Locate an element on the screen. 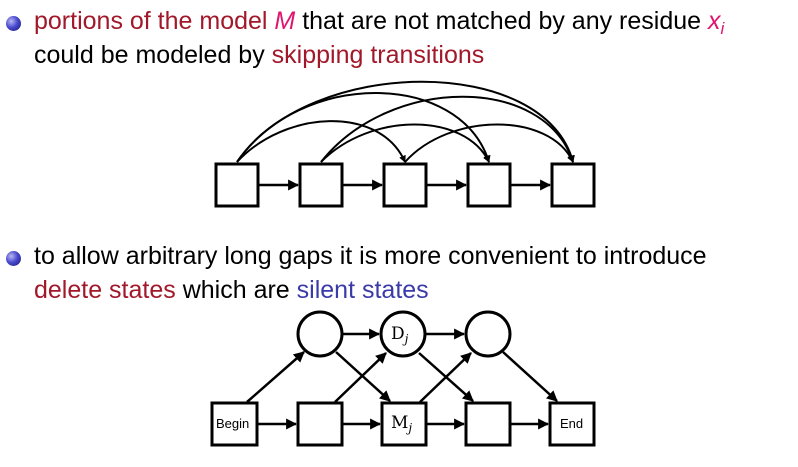  end-label: End is located at coordinates (571, 423).